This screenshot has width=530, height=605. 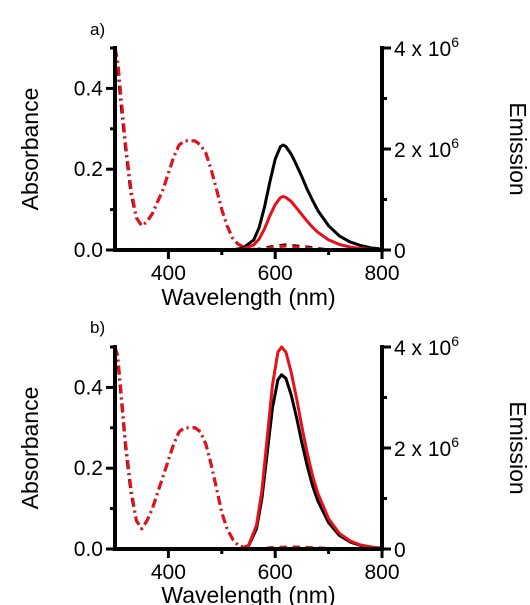 What do you see at coordinates (97, 29) in the screenshot?
I see `panel-label: a)` at bounding box center [97, 29].